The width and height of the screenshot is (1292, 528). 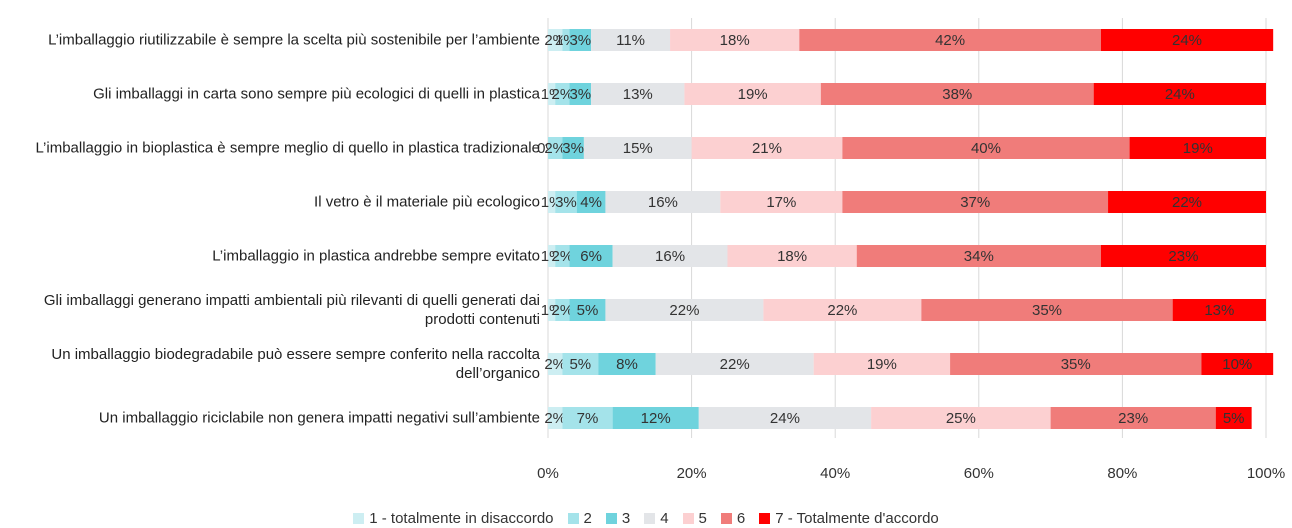 I want to click on x-tick-label: 0%, so click(x=548, y=473).